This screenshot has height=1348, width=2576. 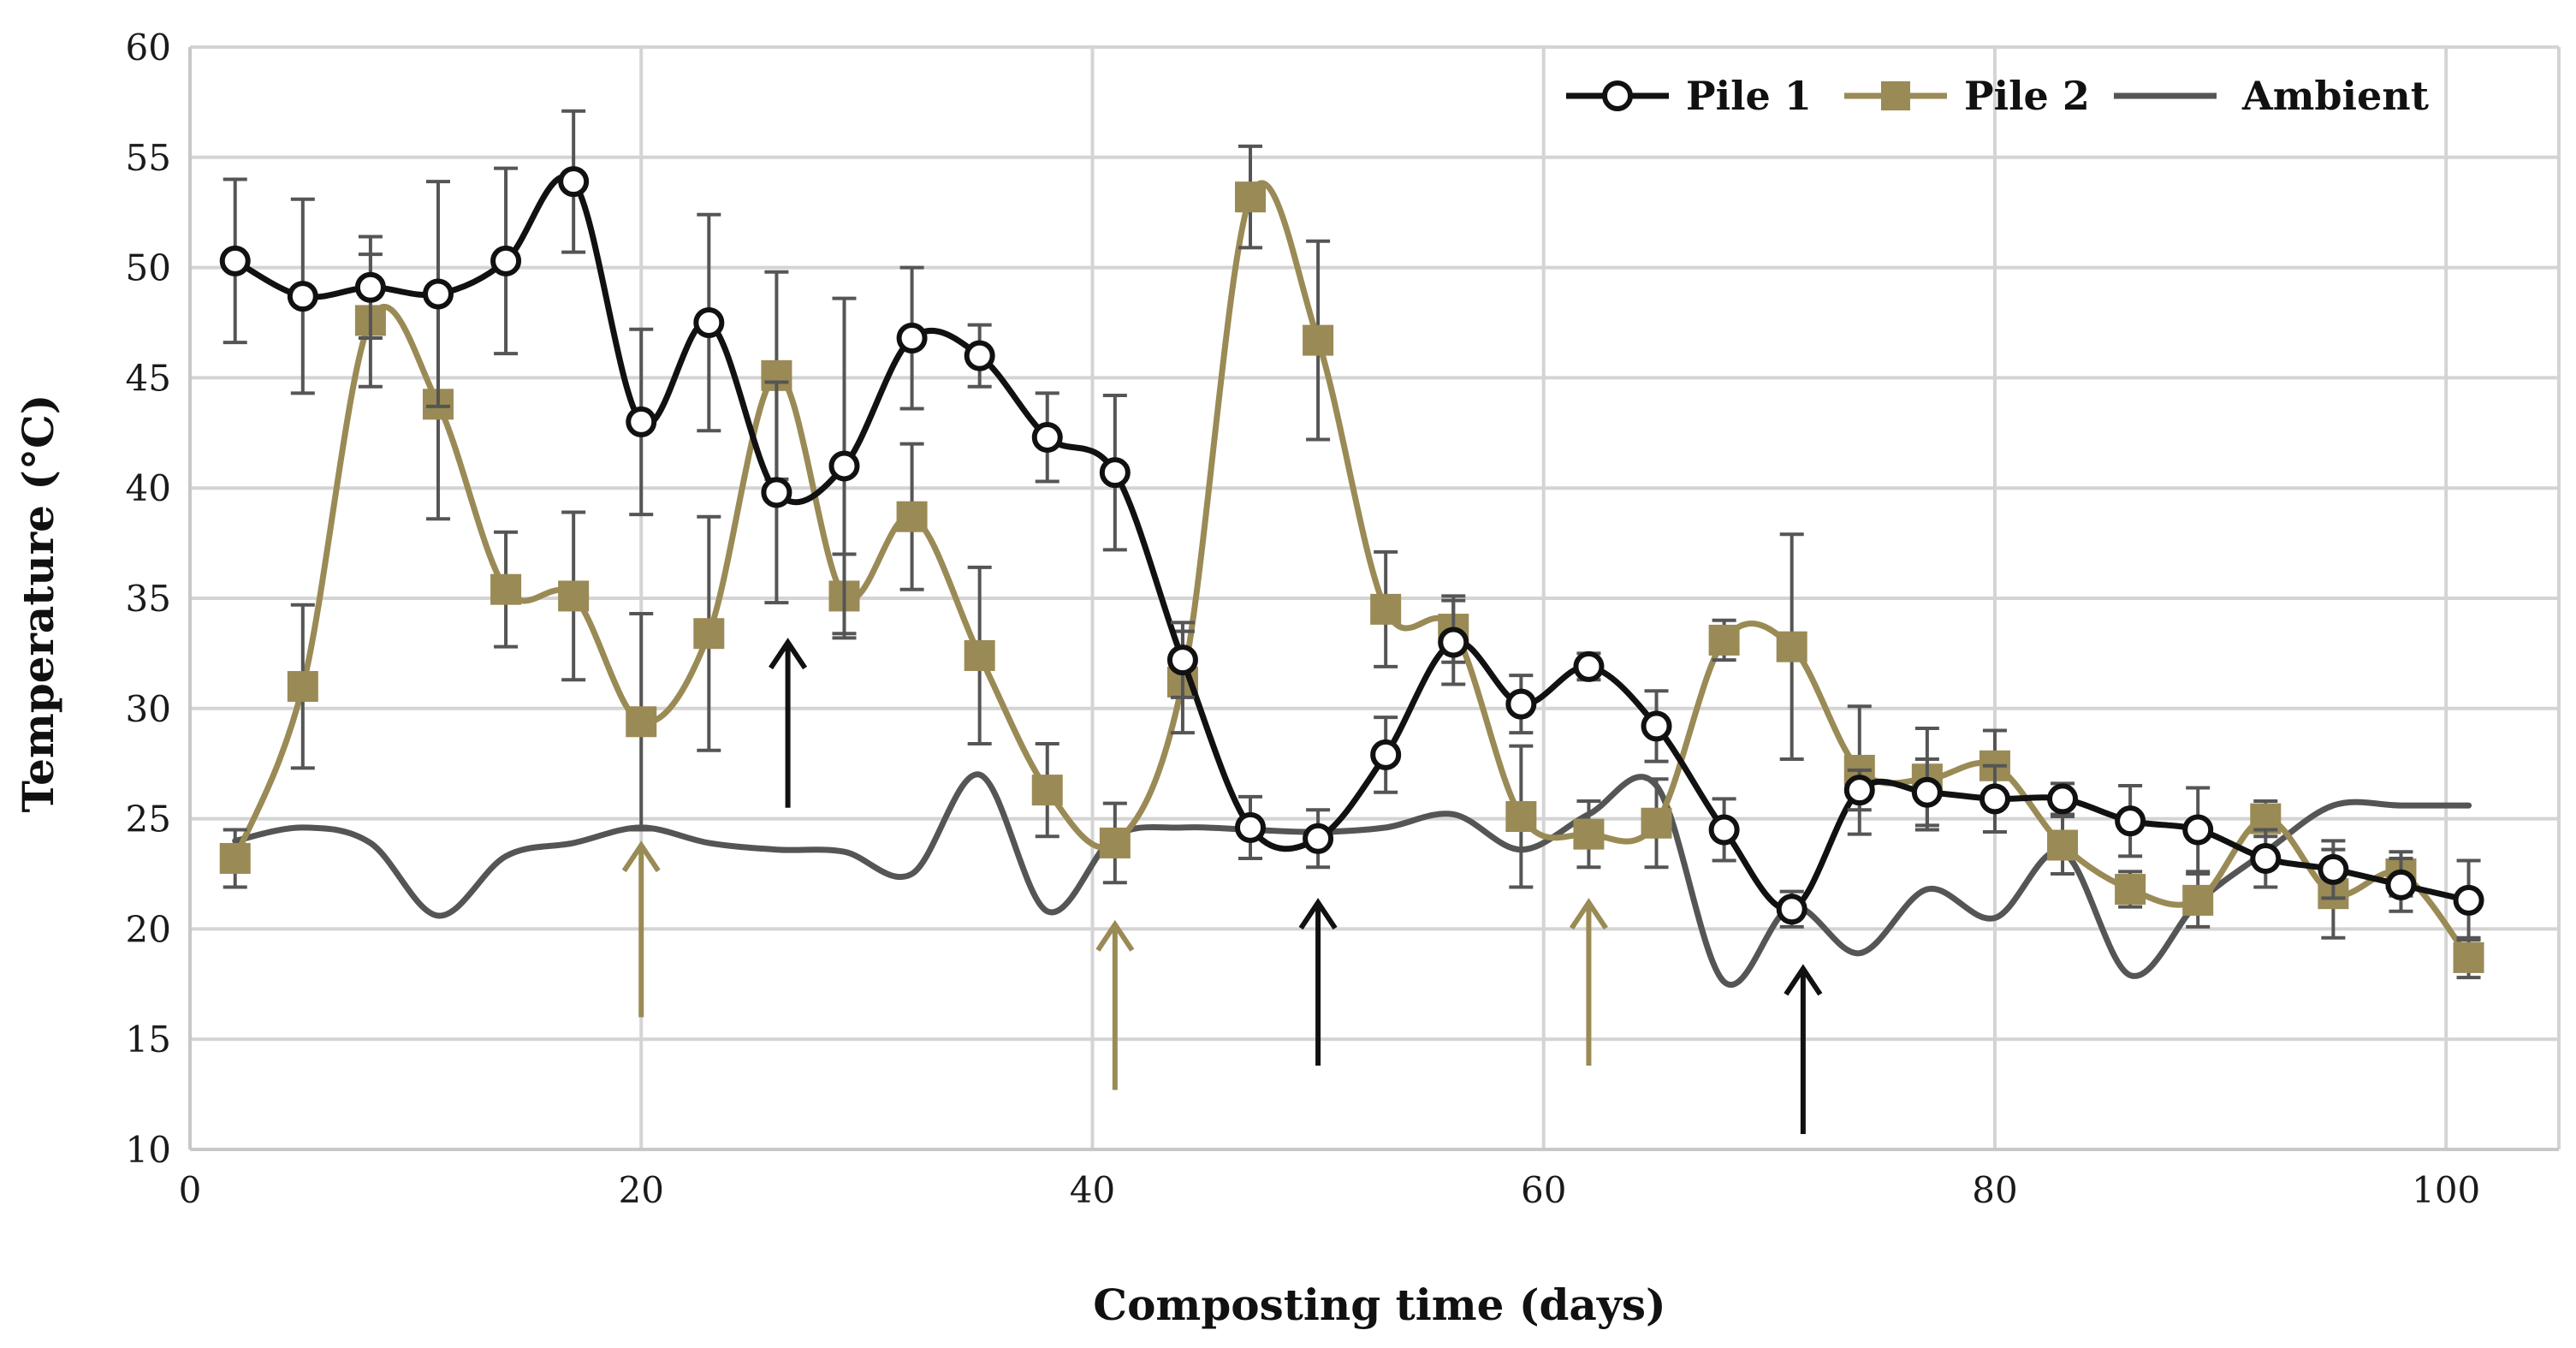 What do you see at coordinates (148, 599) in the screenshot?
I see `y-tick-label: 35` at bounding box center [148, 599].